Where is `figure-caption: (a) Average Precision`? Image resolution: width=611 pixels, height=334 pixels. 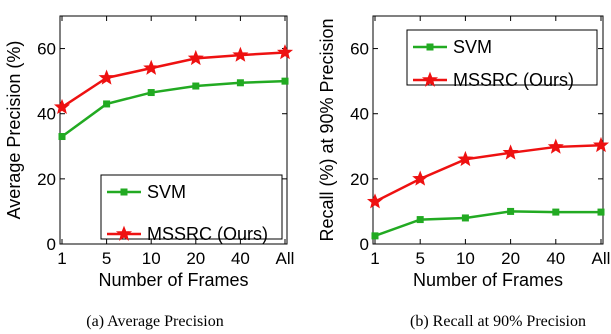 figure-caption: (a) Average Precision is located at coordinates (154, 321).